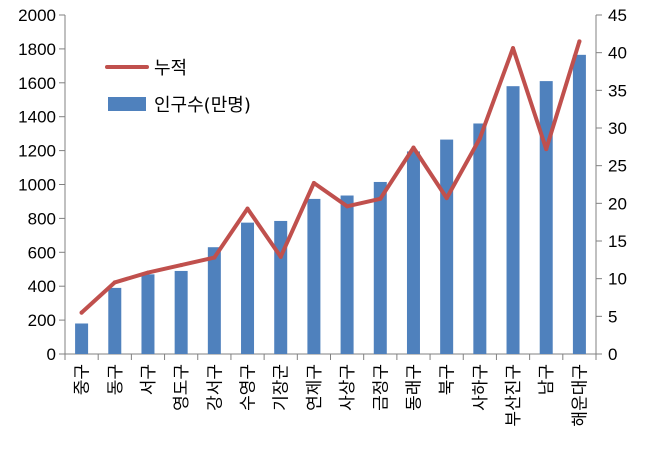 The height and width of the screenshot is (466, 648). I want to click on right-axis-ticks: 0 5 10 15 20 25 30 35 40 45, so click(611, 185).